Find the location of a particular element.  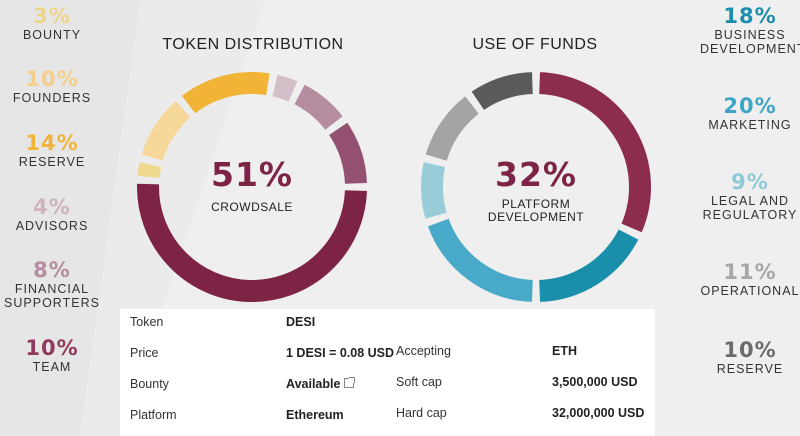

slice-financial-supporters is located at coordinates (318, 107).